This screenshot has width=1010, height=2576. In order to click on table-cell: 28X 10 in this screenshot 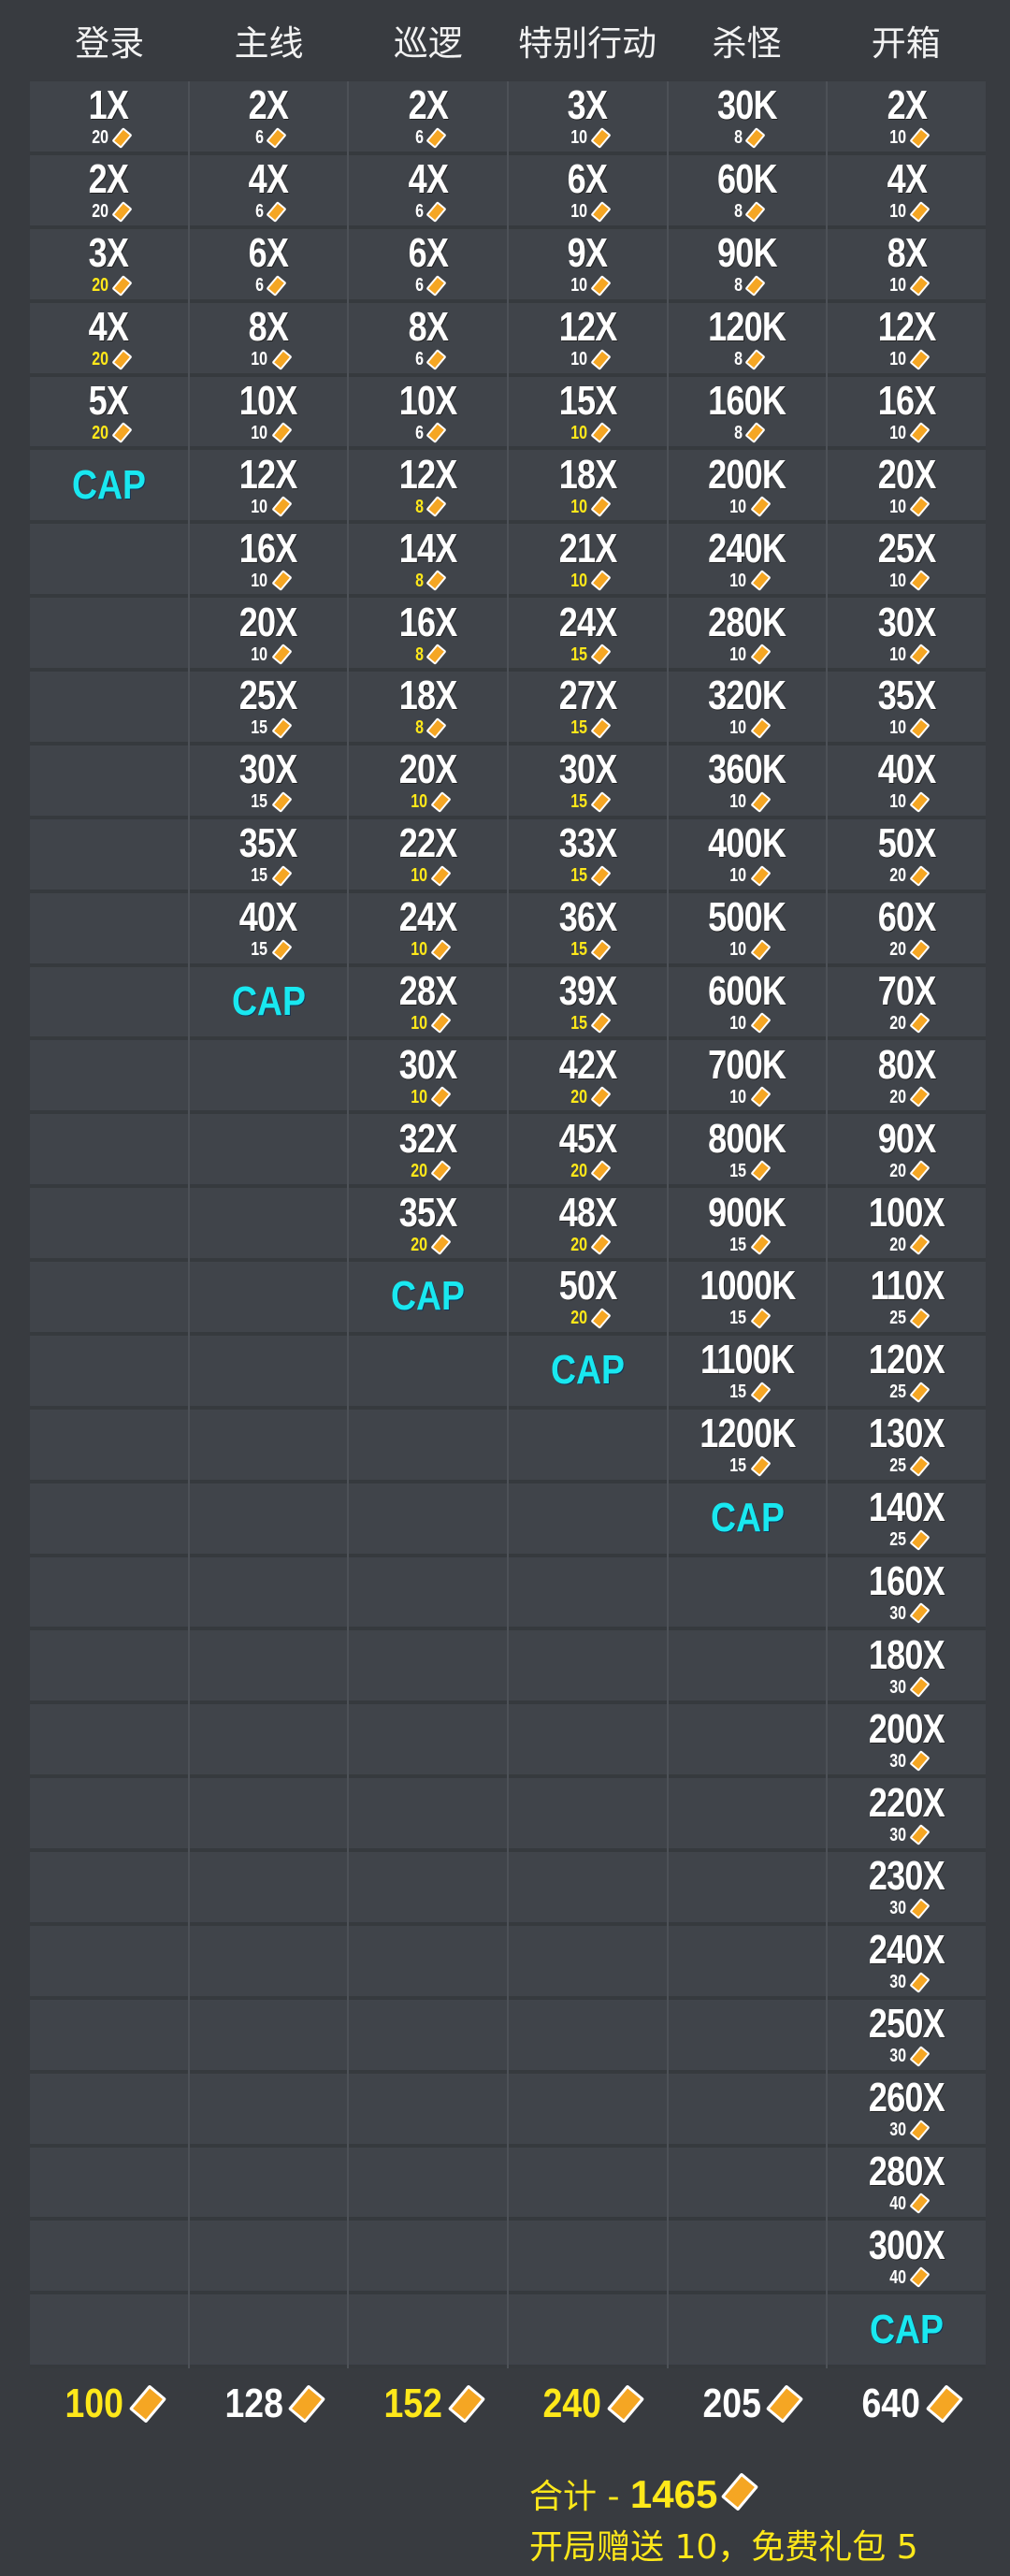, I will do `click(429, 1004)`.